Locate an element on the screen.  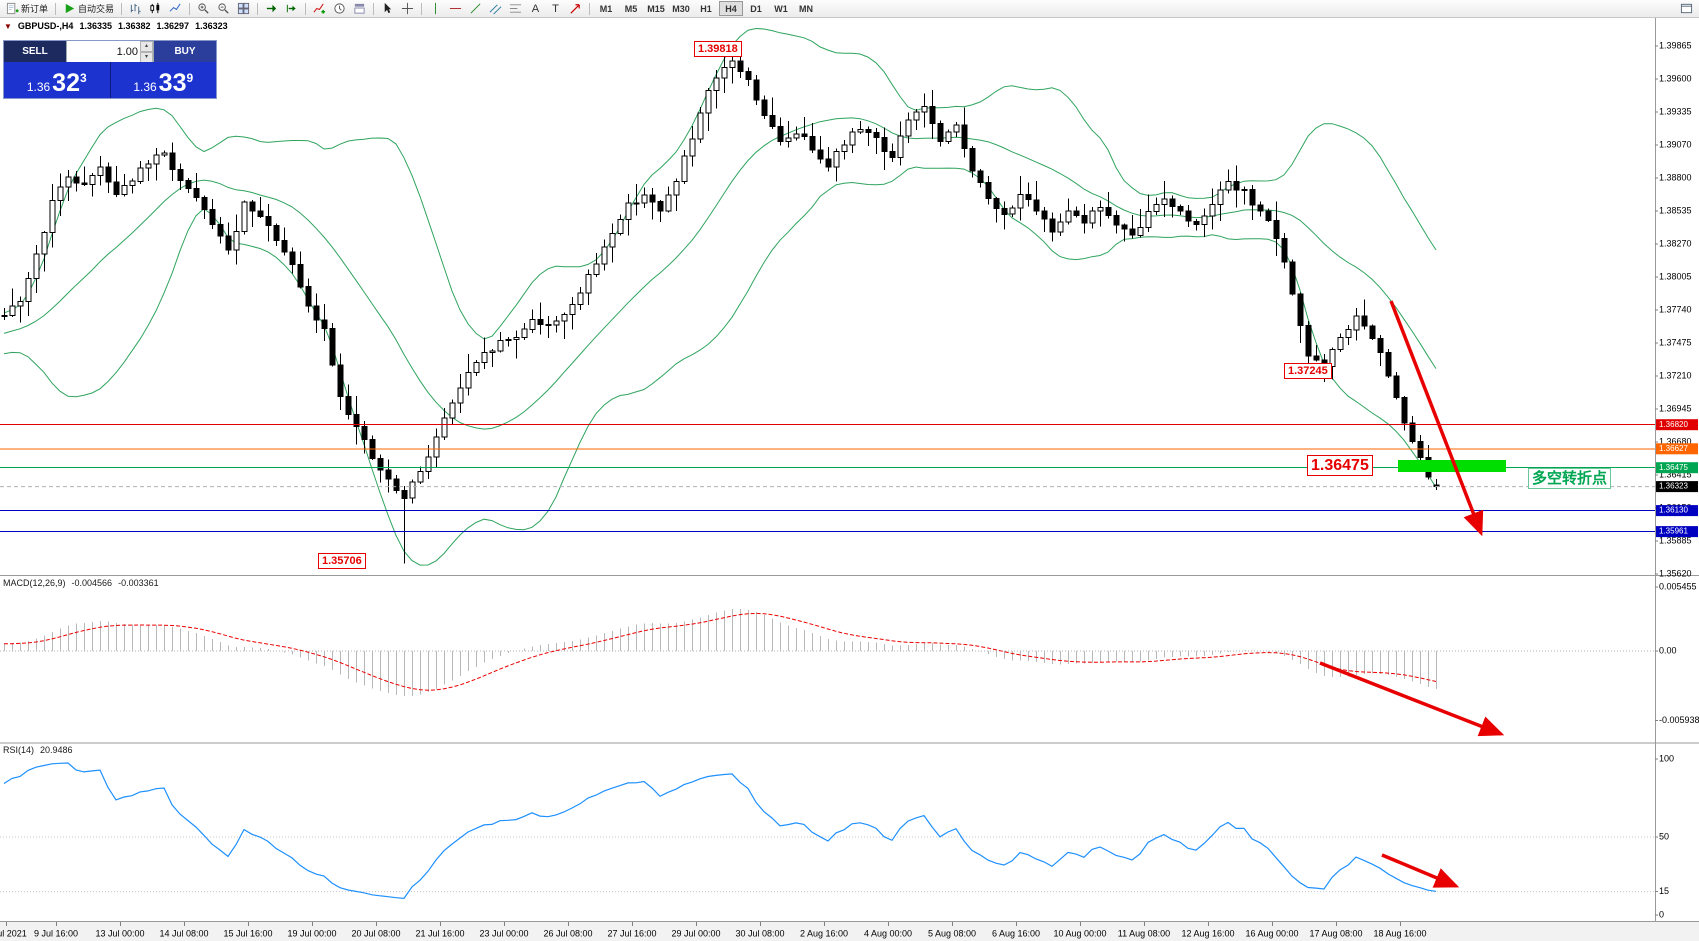
trendline-button is located at coordinates (475, 9).